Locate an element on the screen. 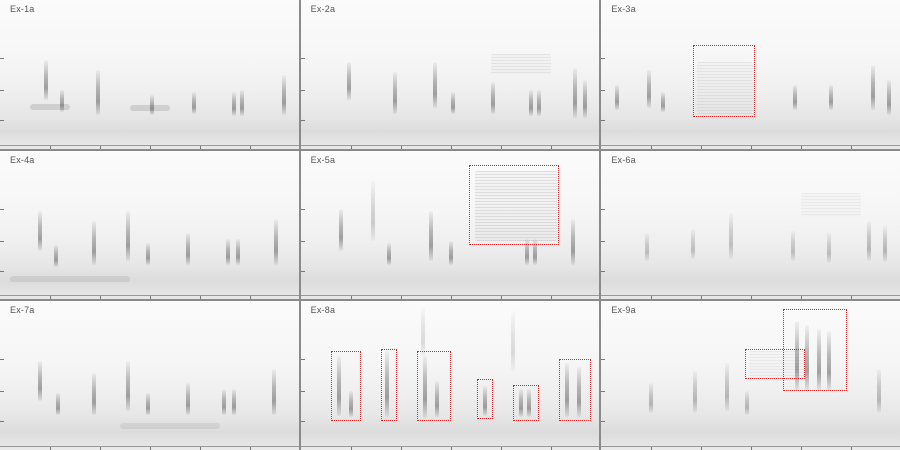 This screenshot has height=450, width=900. panel-label: Ex-3a is located at coordinates (623, 9).